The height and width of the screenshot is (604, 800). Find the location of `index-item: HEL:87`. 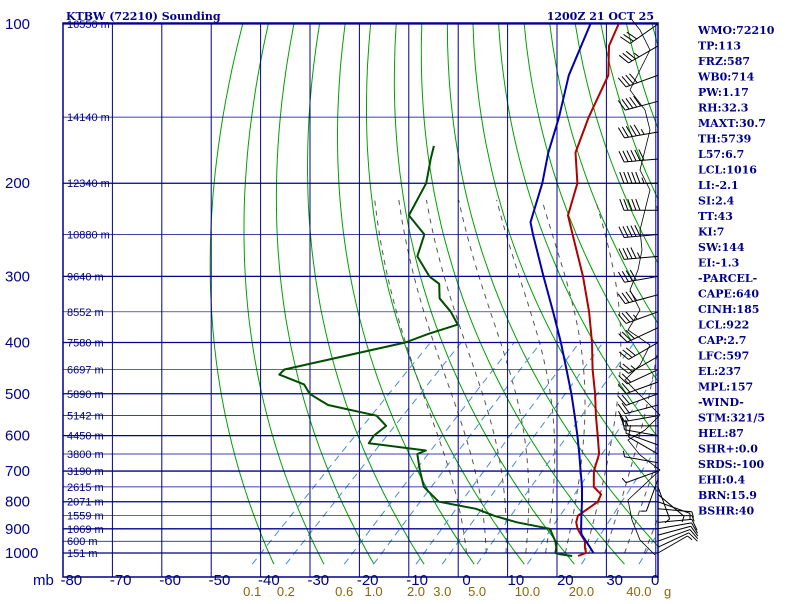

index-item: HEL:87 is located at coordinates (721, 433).